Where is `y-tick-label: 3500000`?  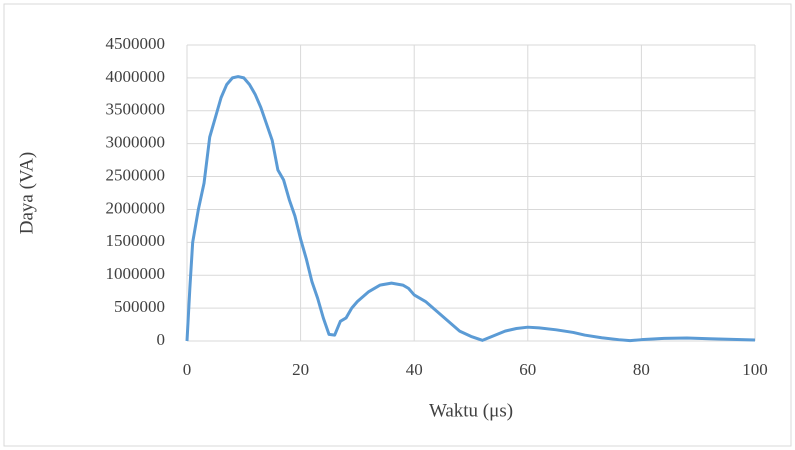 y-tick-label: 3500000 is located at coordinates (136, 109).